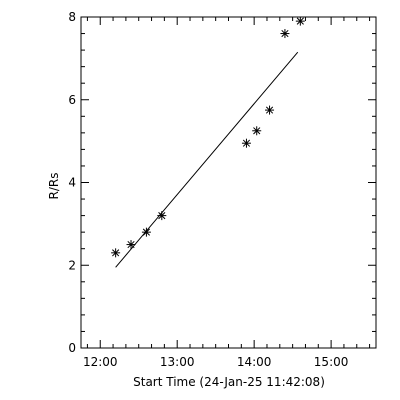 The width and height of the screenshot is (400, 400). What do you see at coordinates (100, 362) in the screenshot?
I see `x-tick-label: 12:00` at bounding box center [100, 362].